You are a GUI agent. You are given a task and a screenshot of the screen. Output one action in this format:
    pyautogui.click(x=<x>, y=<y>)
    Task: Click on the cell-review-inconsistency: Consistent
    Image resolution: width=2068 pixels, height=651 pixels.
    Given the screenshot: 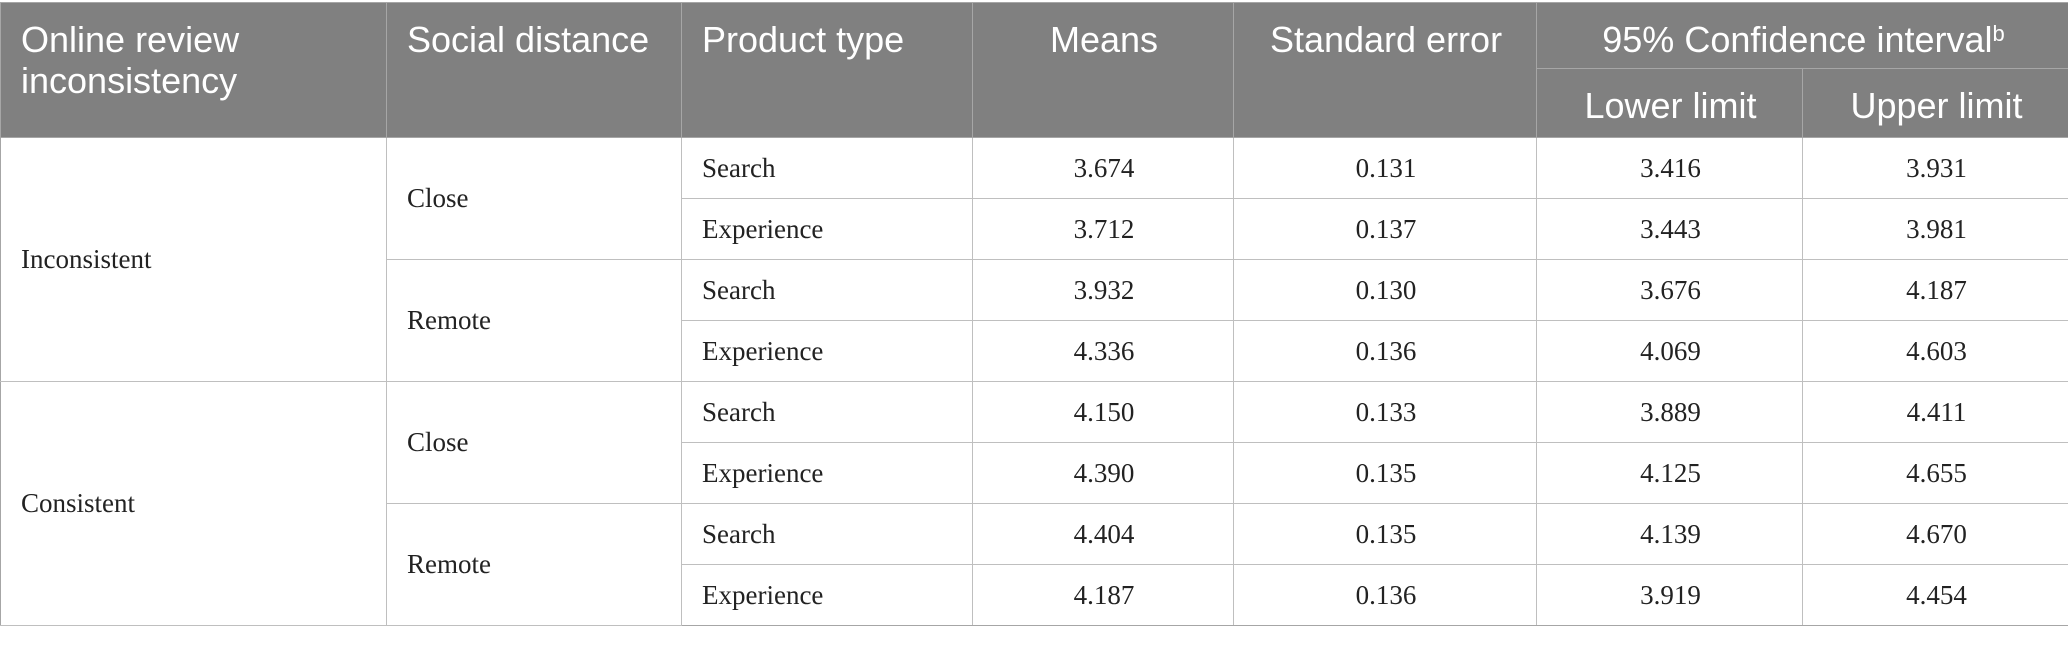 What is the action you would take?
    pyautogui.click(x=193, y=503)
    